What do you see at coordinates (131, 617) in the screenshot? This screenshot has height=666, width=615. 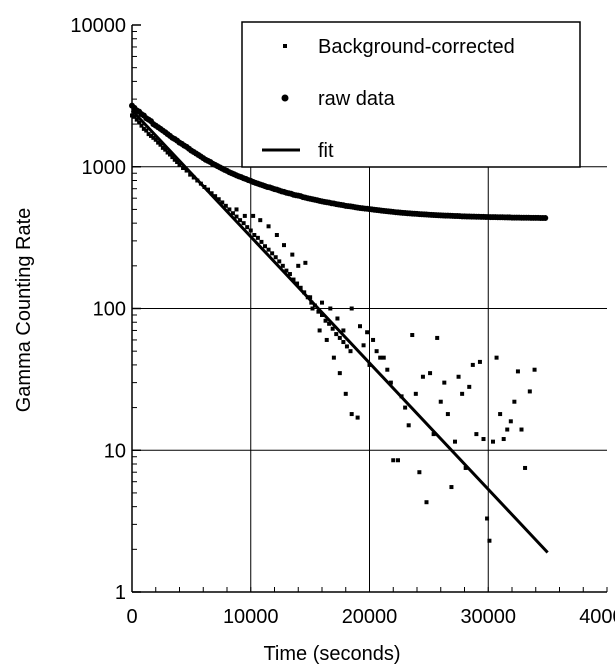 I see `x-tick-label: 0` at bounding box center [131, 617].